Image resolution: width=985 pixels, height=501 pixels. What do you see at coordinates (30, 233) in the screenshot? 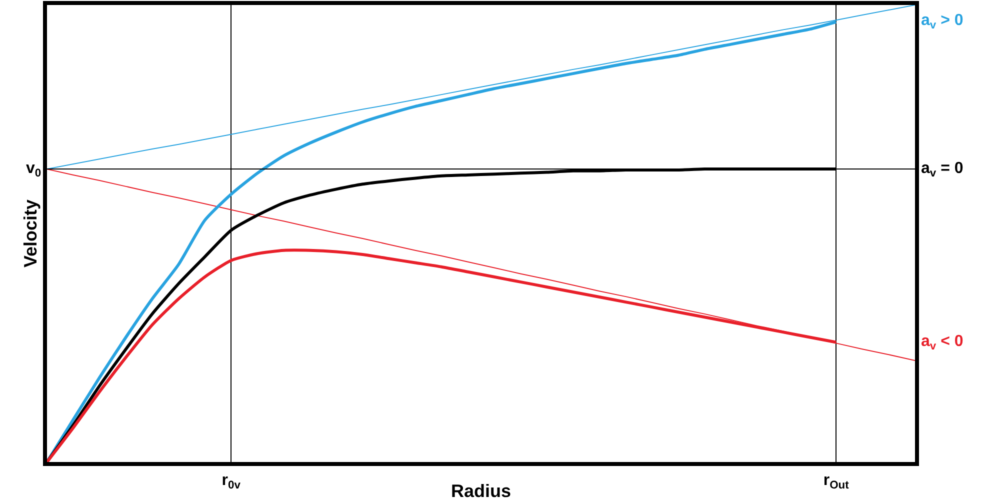
I see `y-axis-title: Velocity` at bounding box center [30, 233].